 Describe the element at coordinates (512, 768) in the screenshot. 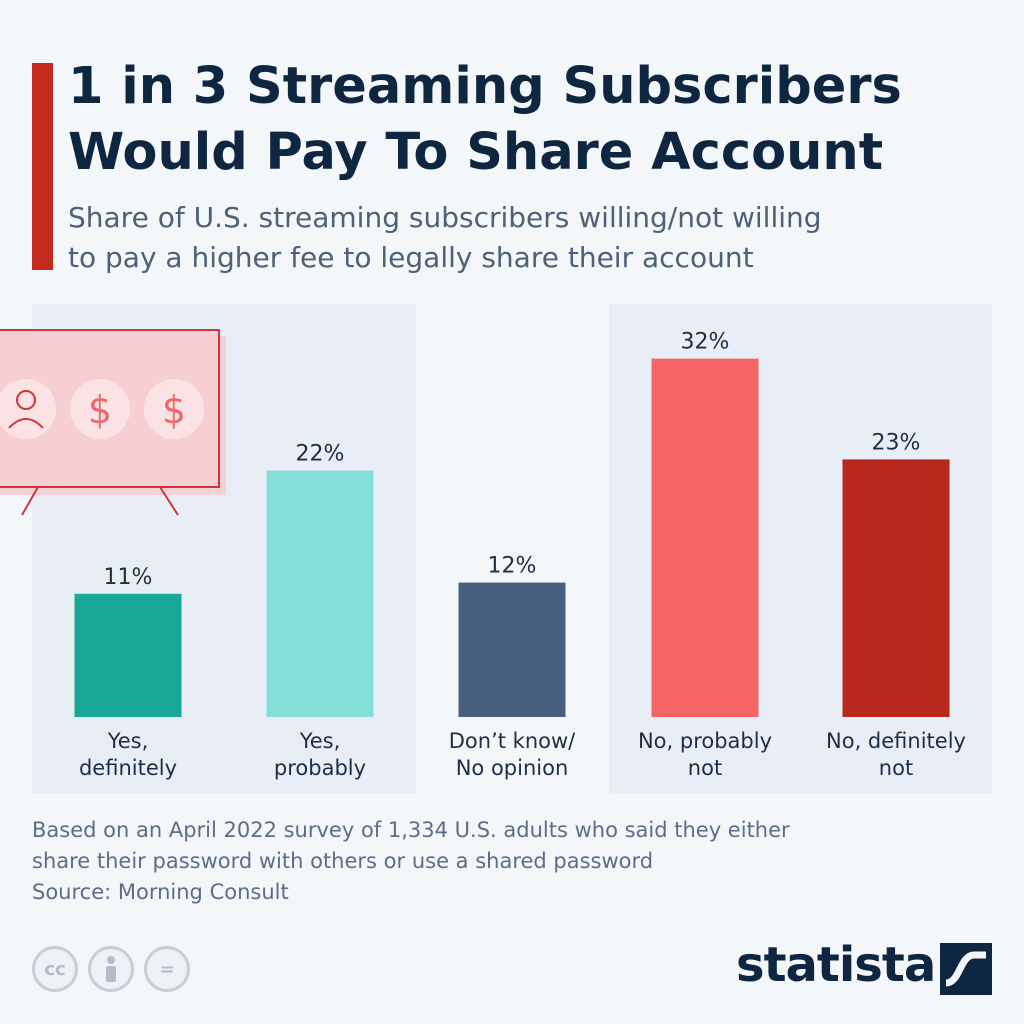

I see `category-label-3-line-2: No opinion` at that location.